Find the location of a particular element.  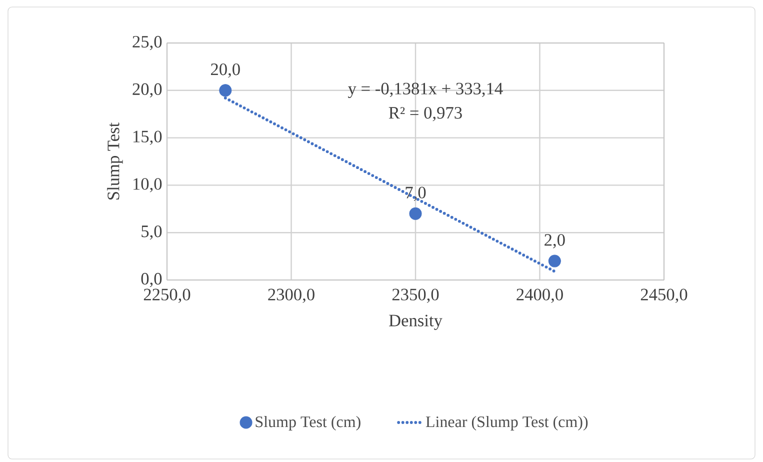

y-axis-title: Slump Test is located at coordinates (115, 161).